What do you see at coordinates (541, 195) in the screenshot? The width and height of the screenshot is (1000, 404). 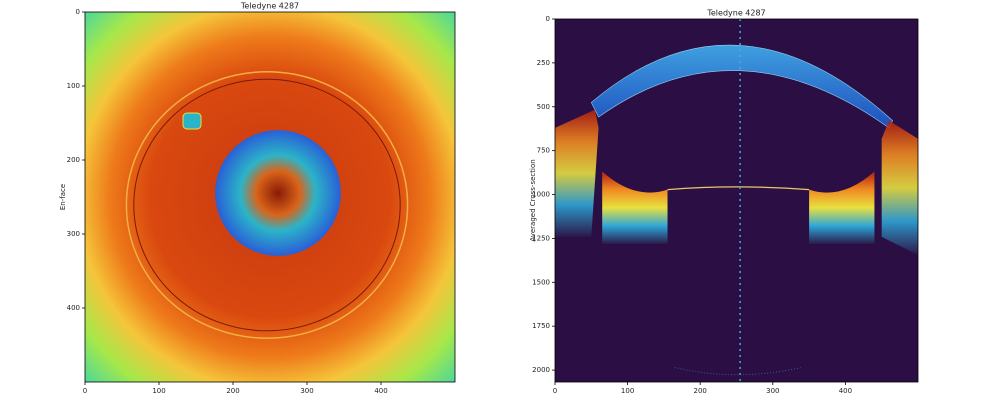 I see `y-tick-label: 1000` at bounding box center [541, 195].